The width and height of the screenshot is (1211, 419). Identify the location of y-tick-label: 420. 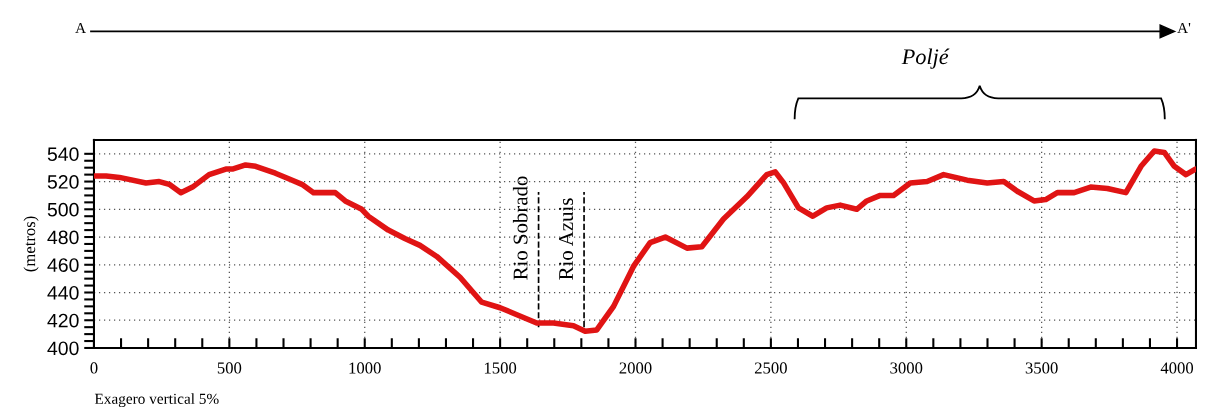
(63, 320).